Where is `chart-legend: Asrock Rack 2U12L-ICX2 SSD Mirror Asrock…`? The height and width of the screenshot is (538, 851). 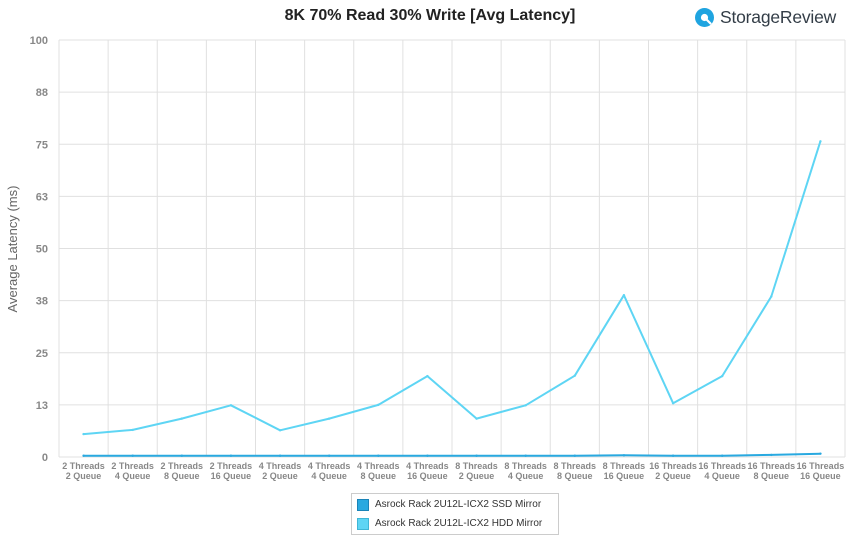
chart-legend: Asrock Rack 2U12L-ICX2 SSD Mirror Asrock… is located at coordinates (455, 514).